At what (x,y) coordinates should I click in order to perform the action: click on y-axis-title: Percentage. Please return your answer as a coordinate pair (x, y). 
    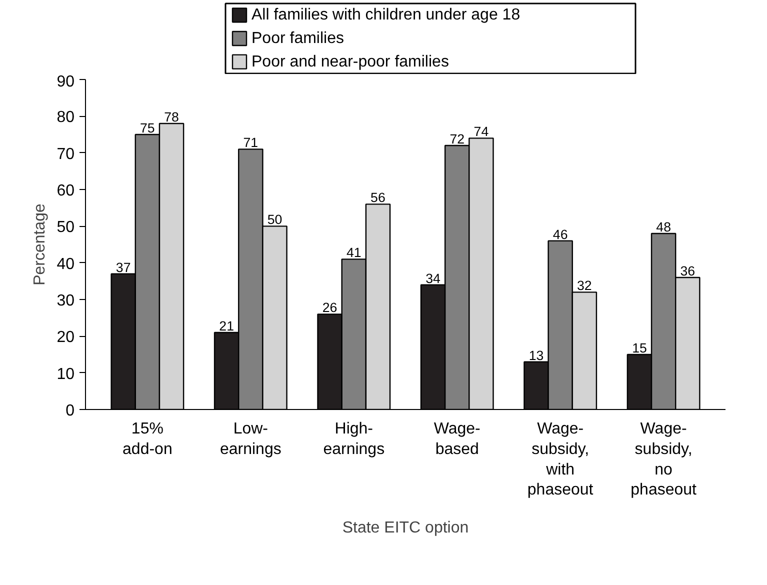
    Looking at the image, I should click on (40, 244).